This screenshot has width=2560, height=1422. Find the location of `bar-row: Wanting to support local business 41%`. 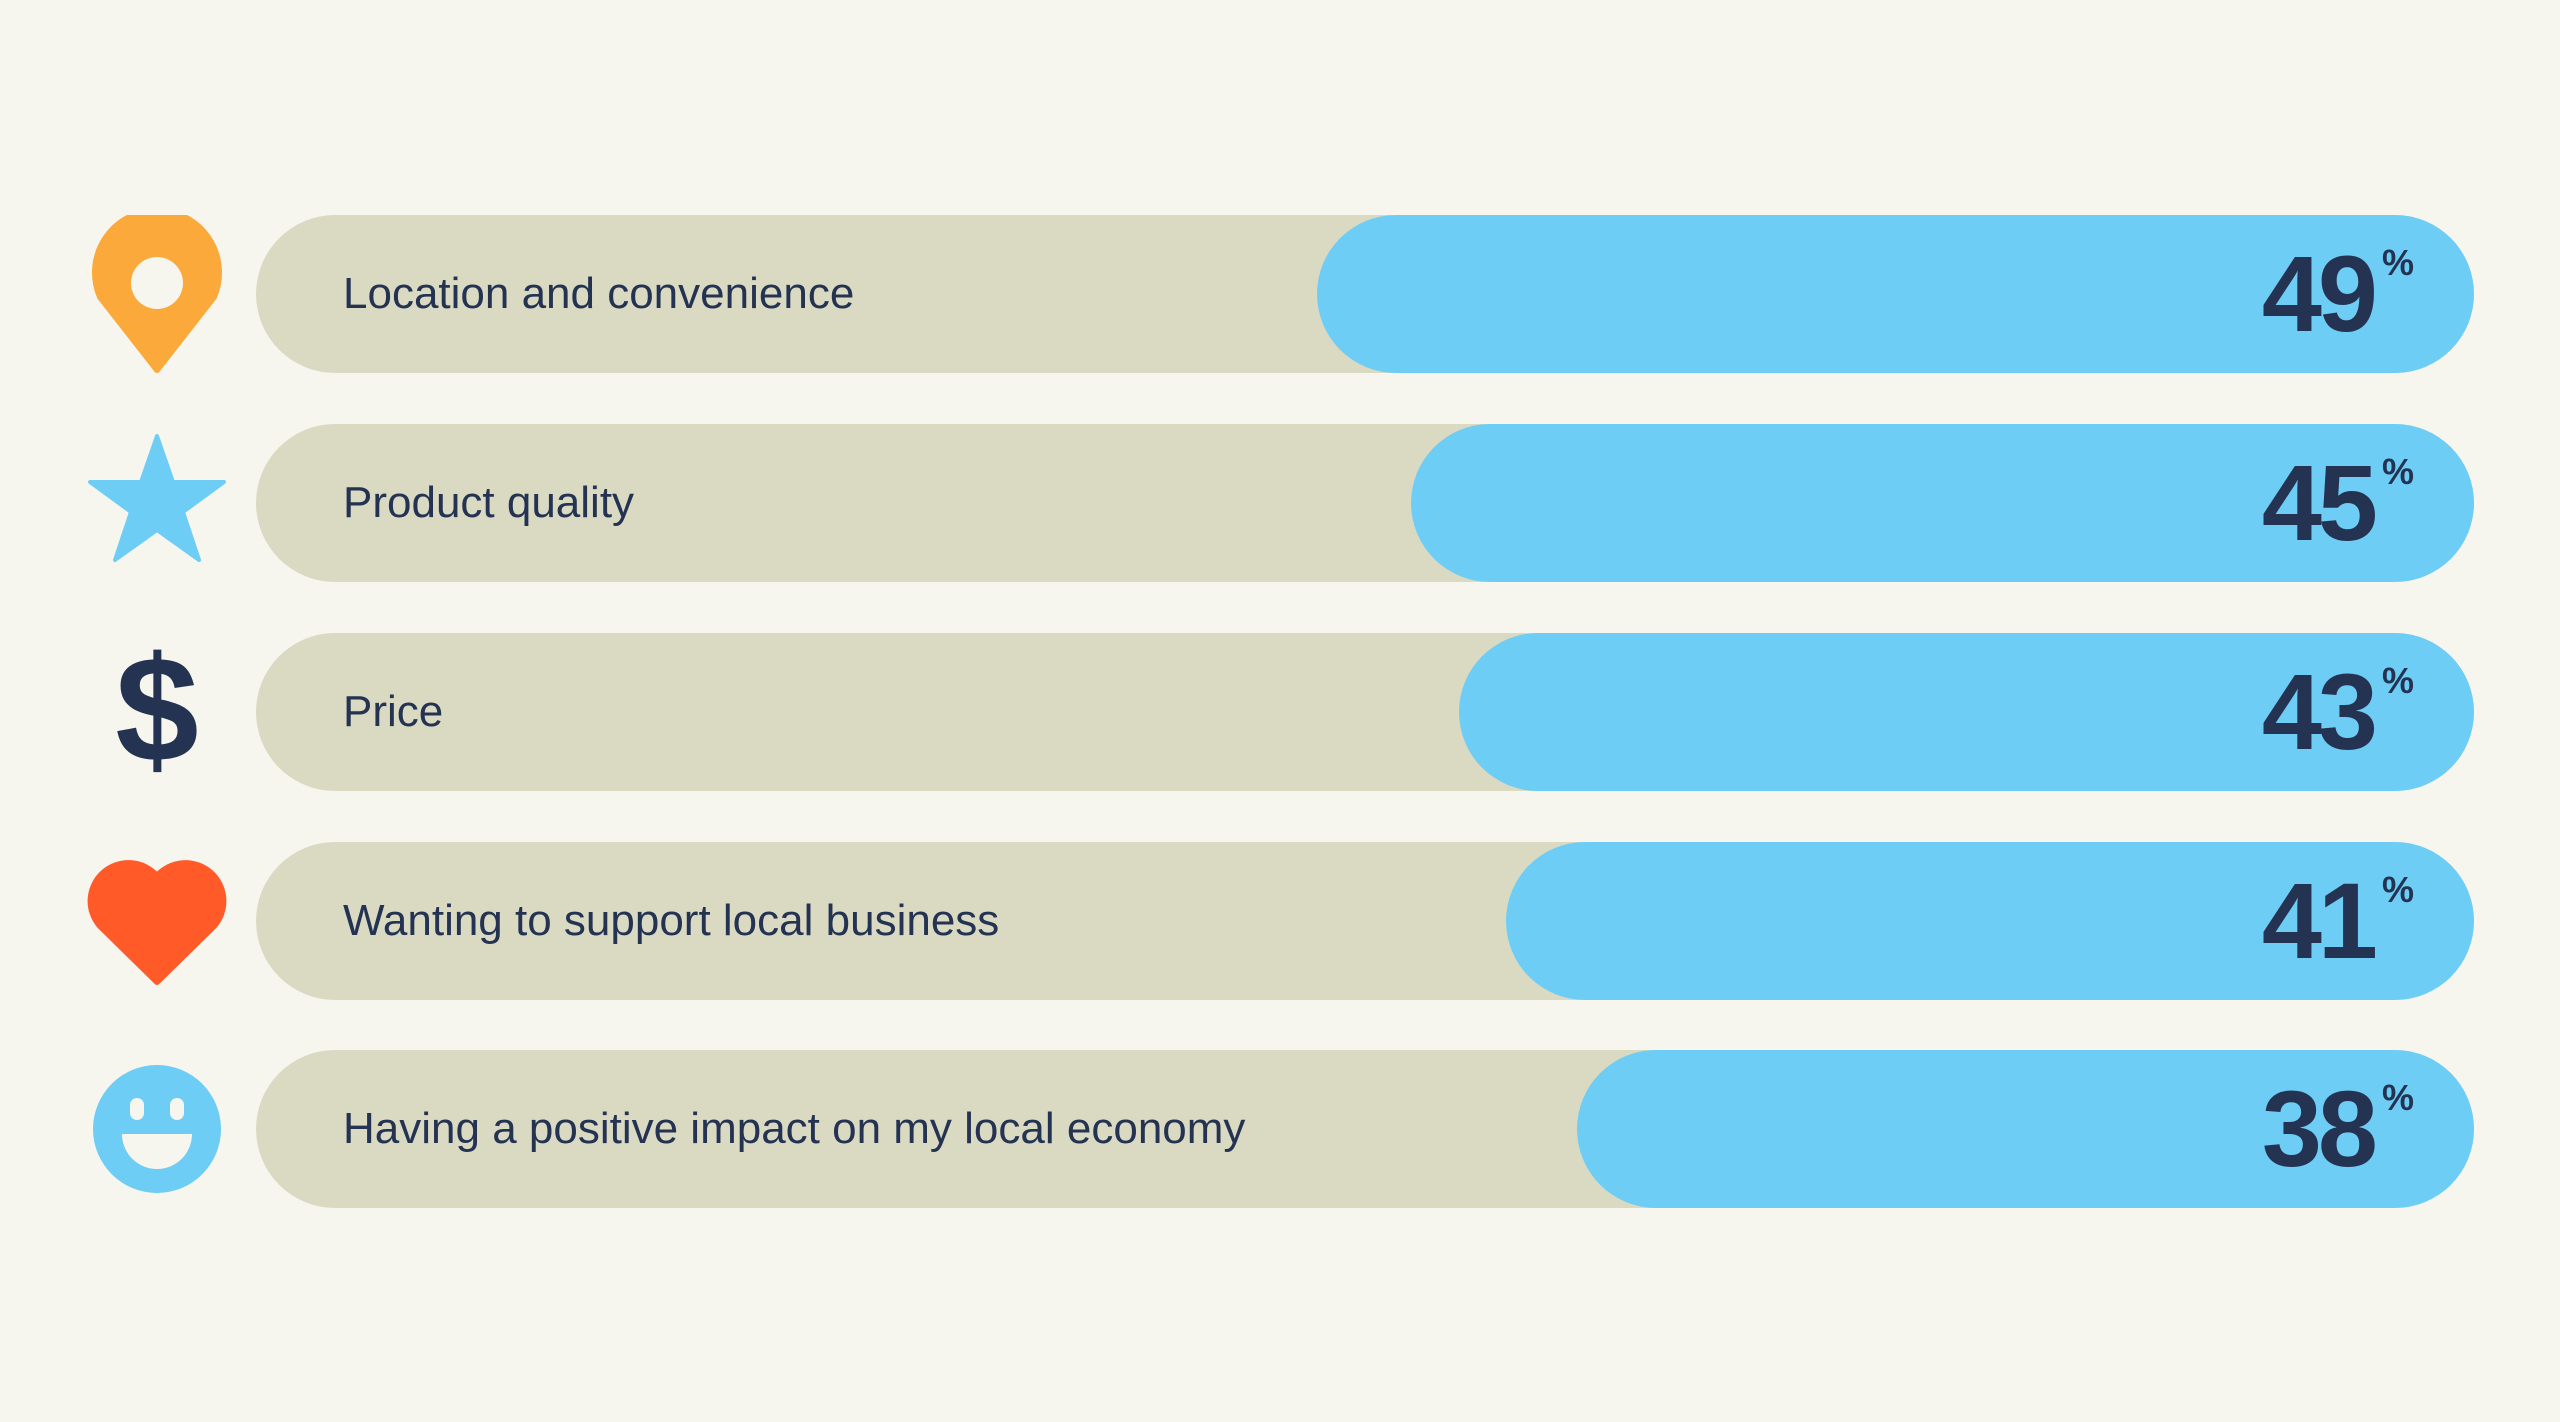

bar-row: Wanting to support local business 41% is located at coordinates (1280, 921).